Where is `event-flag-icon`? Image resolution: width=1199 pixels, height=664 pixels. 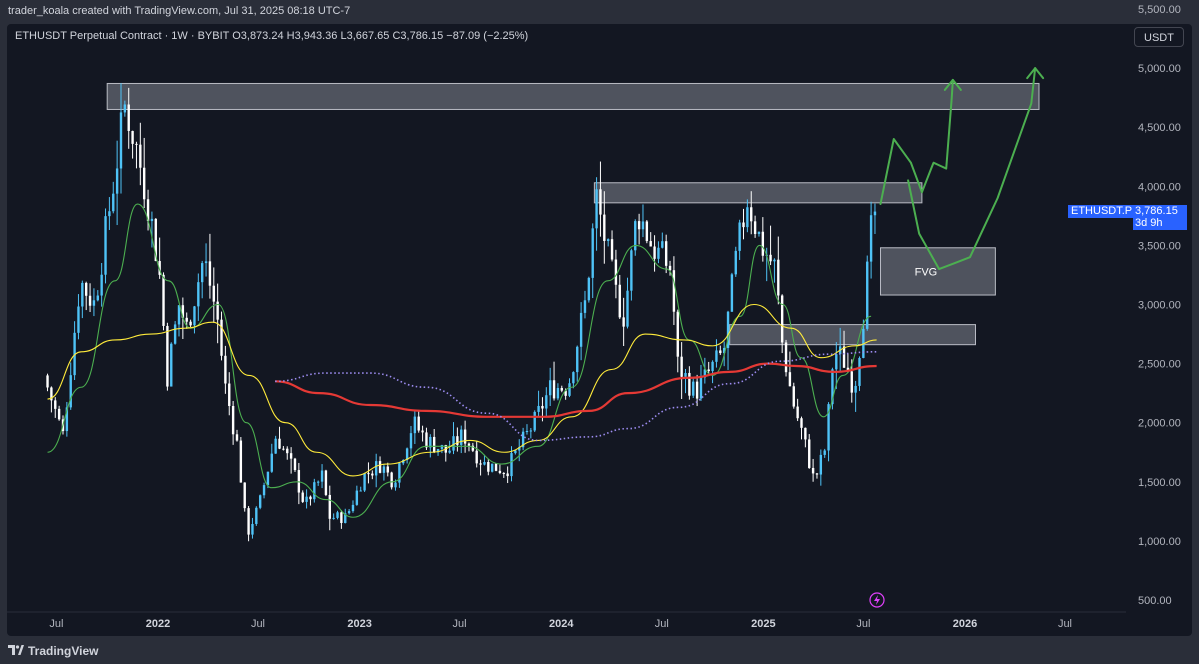
event-flag-icon is located at coordinates (877, 600).